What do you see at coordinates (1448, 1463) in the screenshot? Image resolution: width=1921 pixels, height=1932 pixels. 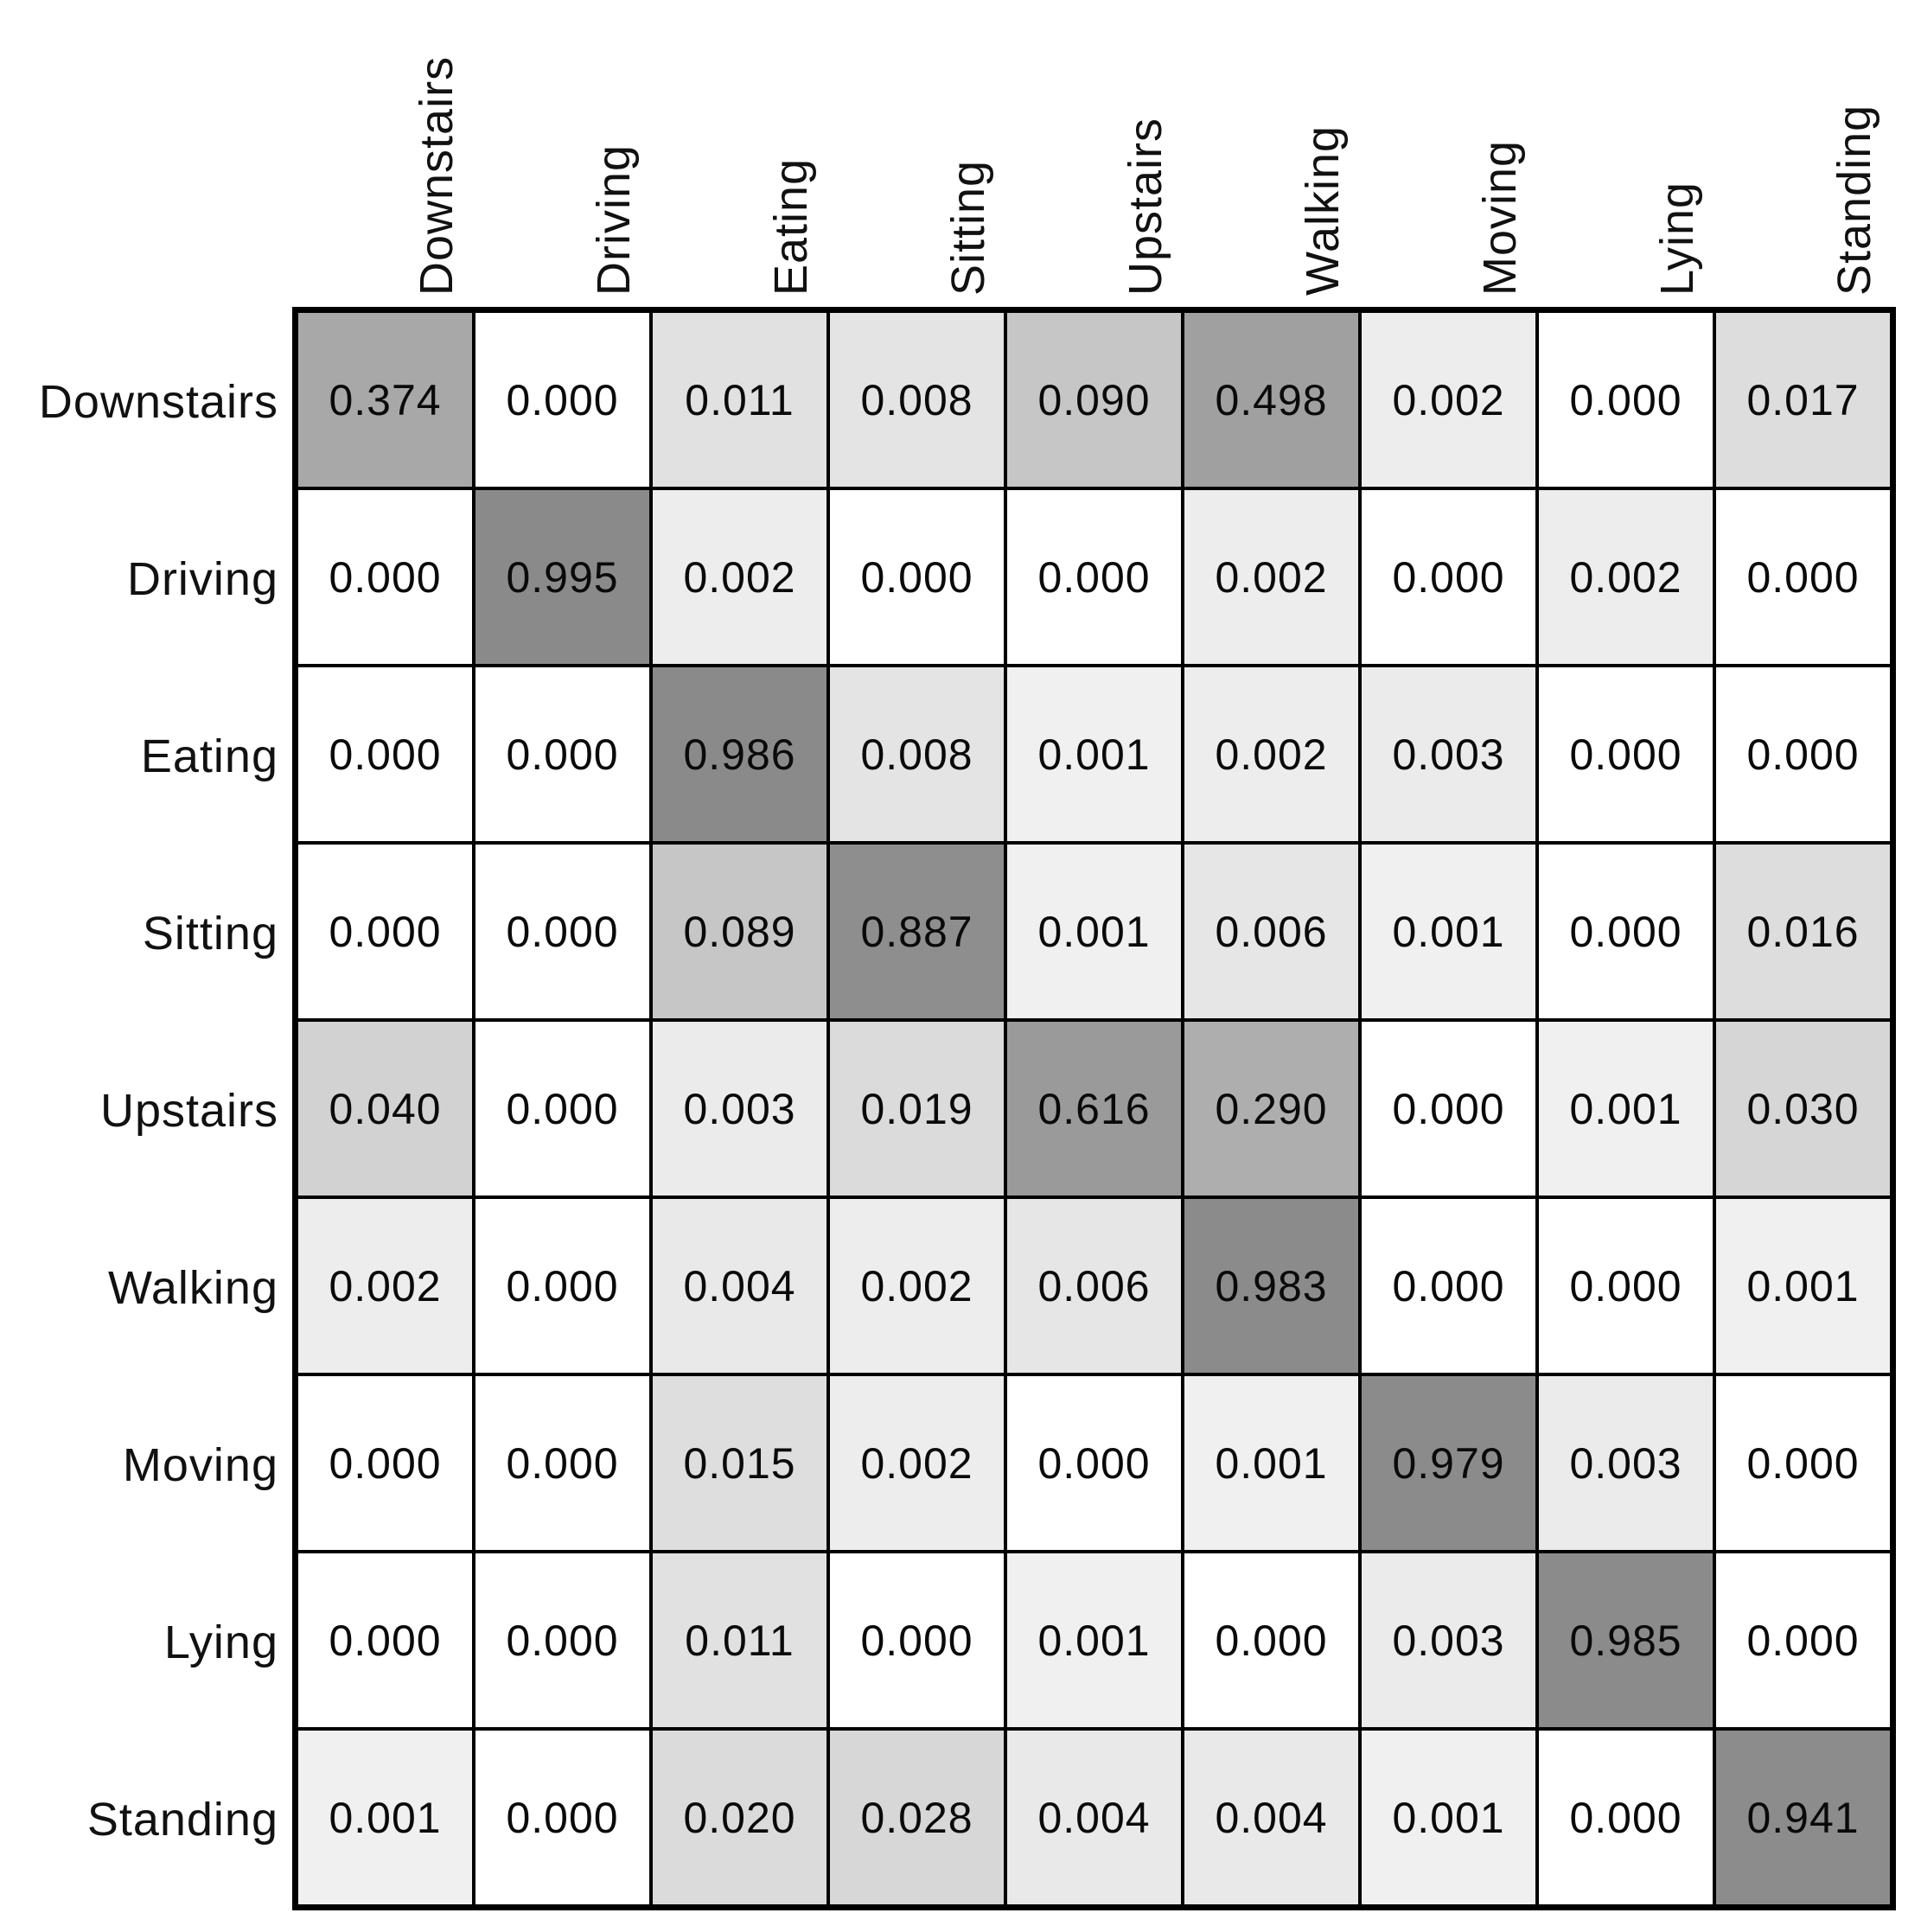 I see `matrix-cell-moving-moving: 0.979` at bounding box center [1448, 1463].